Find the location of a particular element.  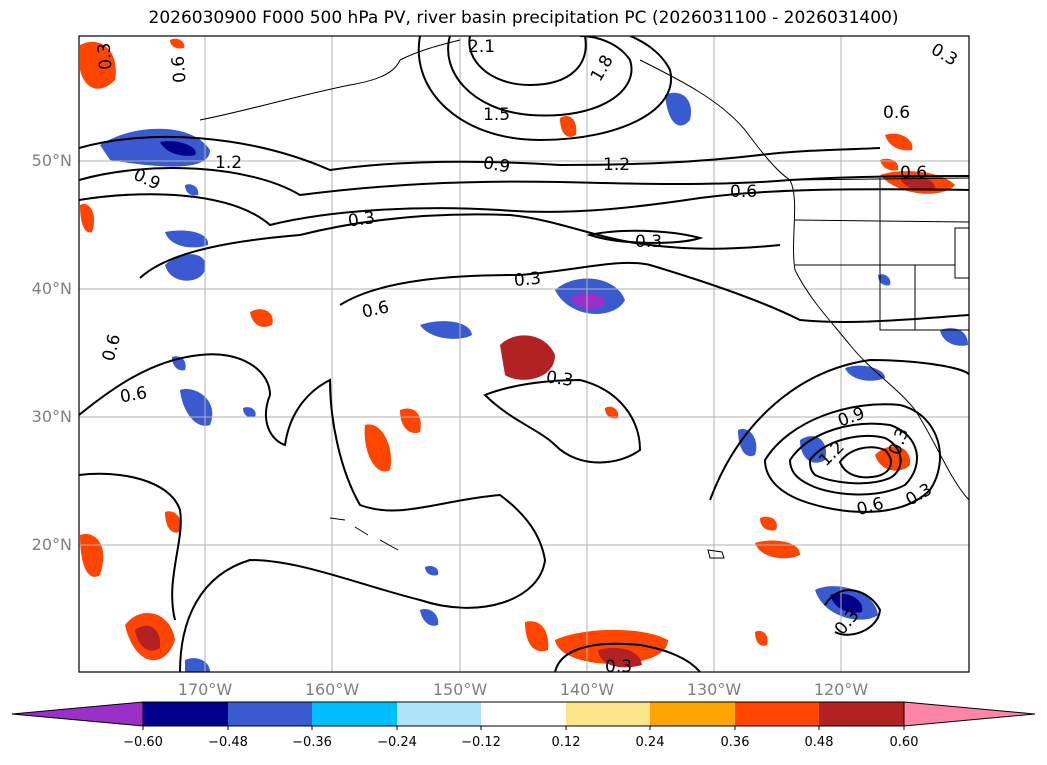

colorbar-tick: 0.36 is located at coordinates (735, 742).